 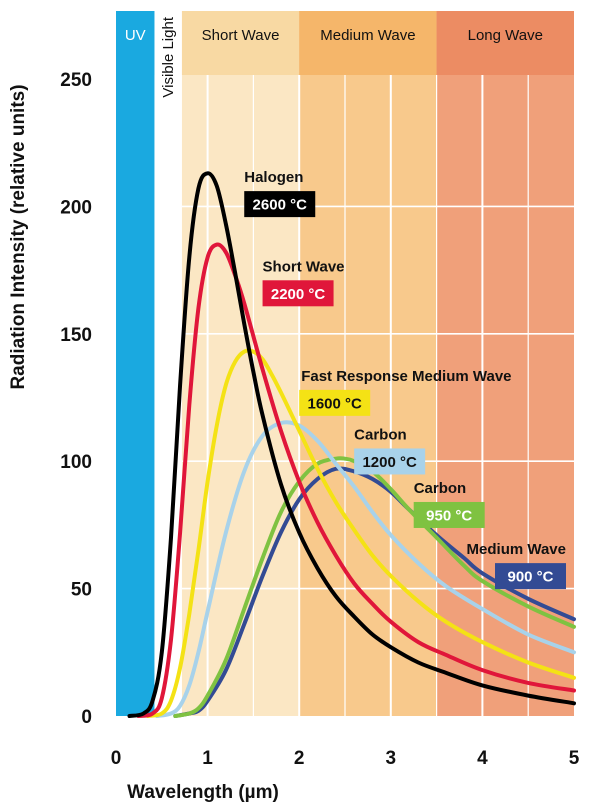 I want to click on temperature-label-short-wave-2200-c: 2200 °C, so click(x=298, y=294).